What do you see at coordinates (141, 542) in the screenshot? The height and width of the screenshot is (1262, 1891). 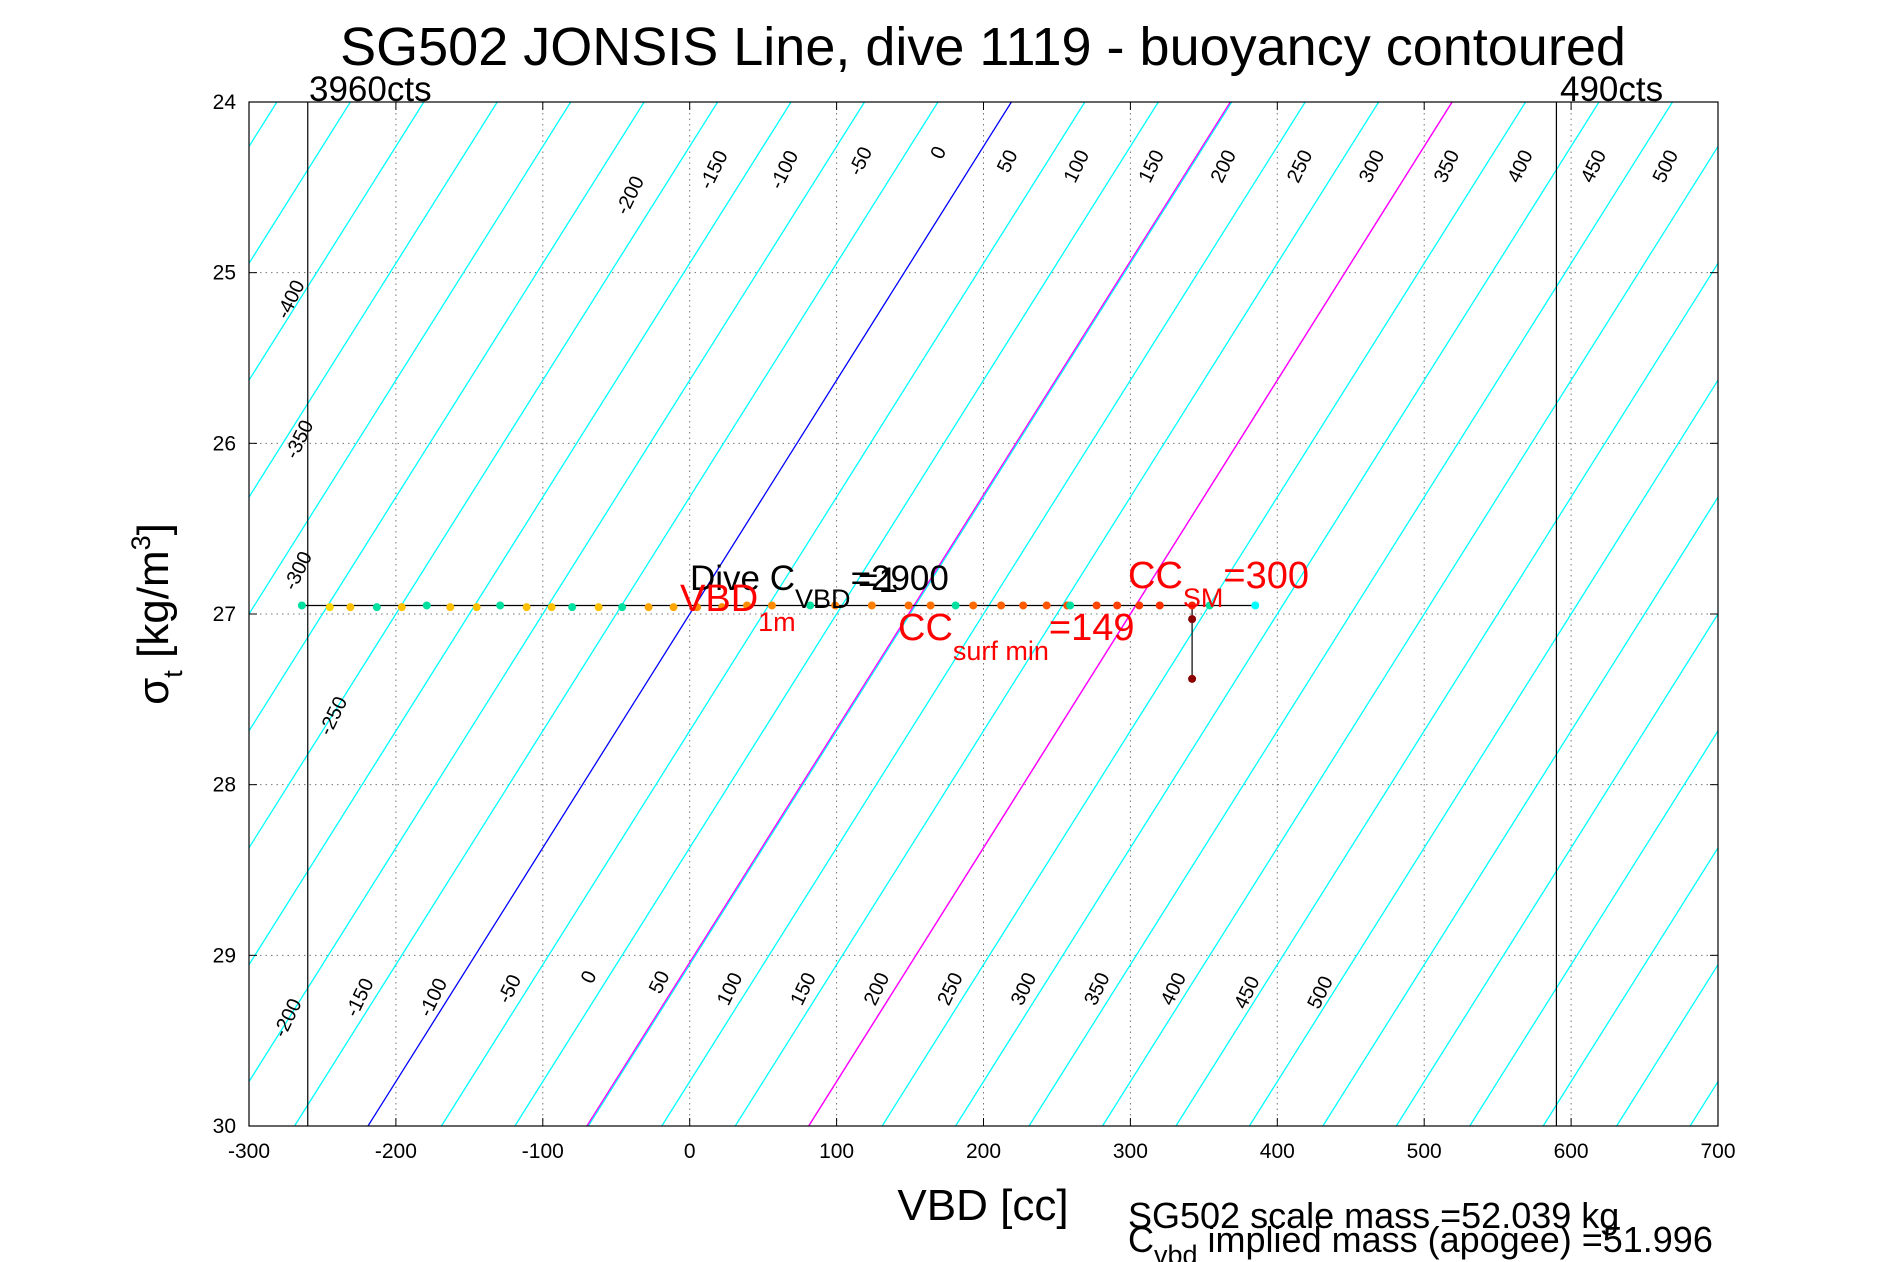 I see `y-axis-unit-sup: 3` at bounding box center [141, 542].